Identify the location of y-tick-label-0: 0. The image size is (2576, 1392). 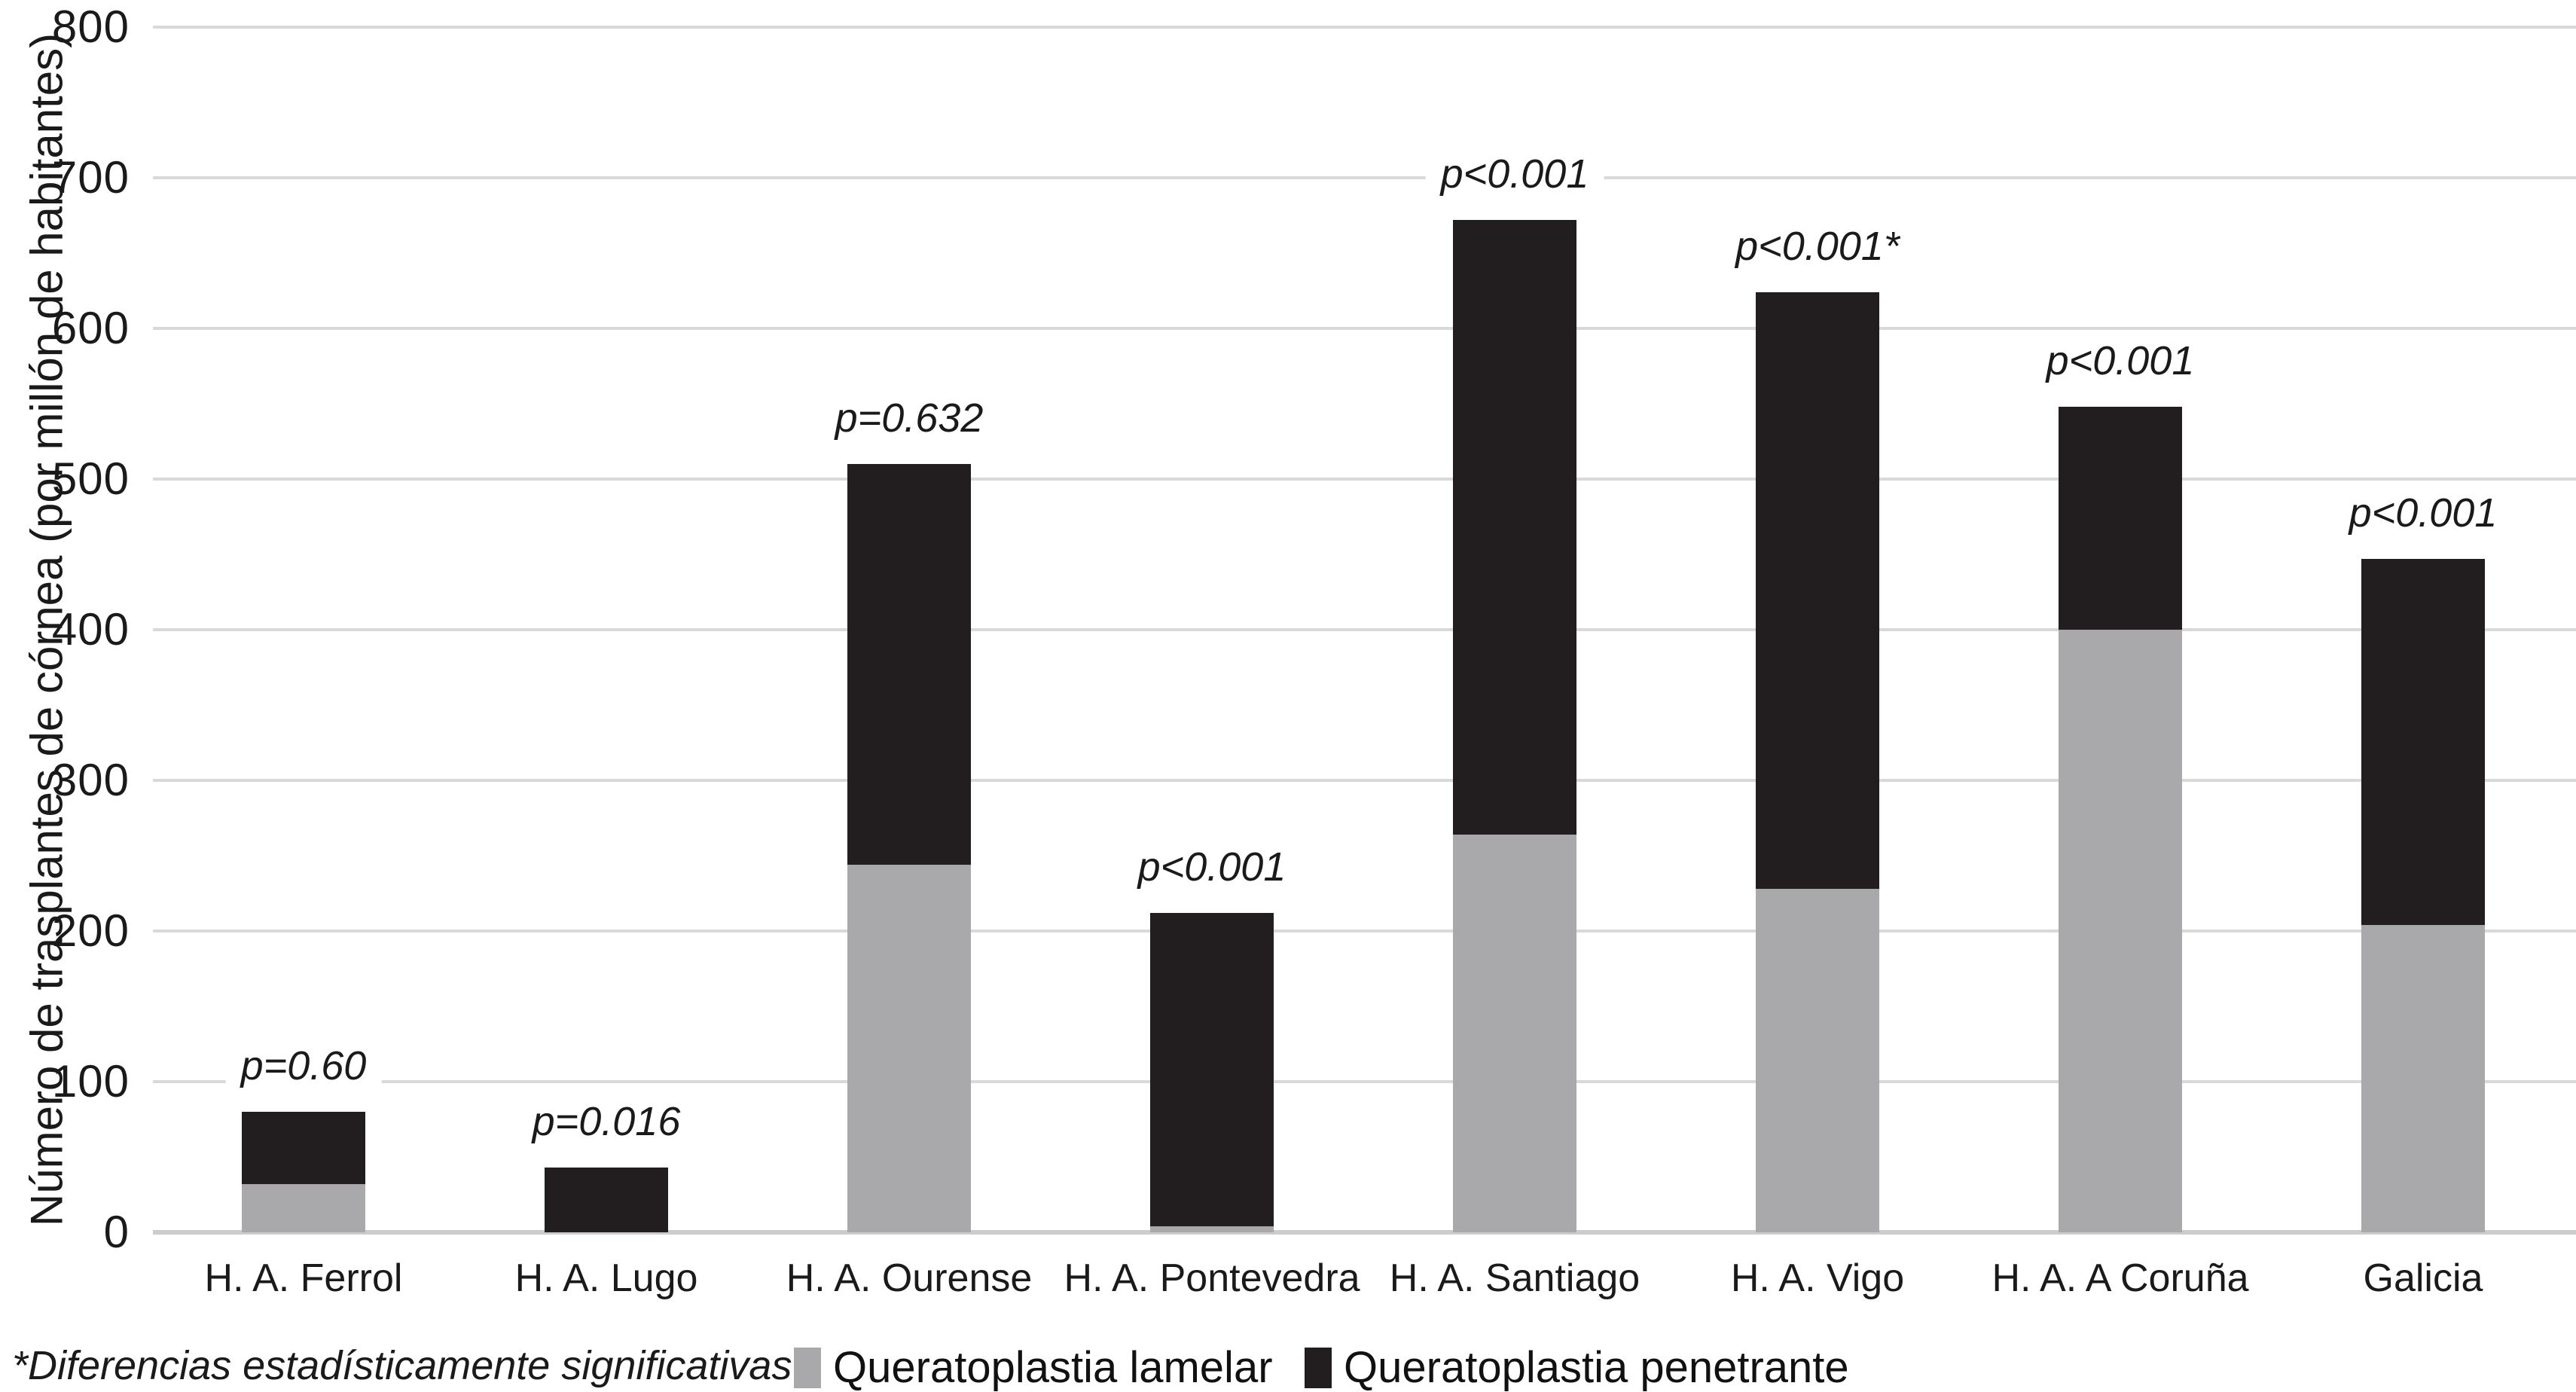
(117, 1232).